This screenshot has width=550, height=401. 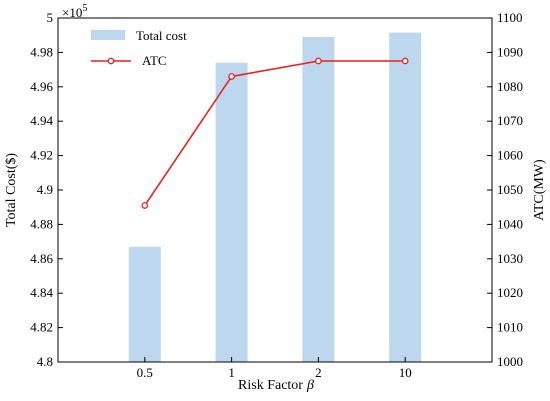 What do you see at coordinates (310, 385) in the screenshot?
I see `x-axis-label-symbol: β` at bounding box center [310, 385].